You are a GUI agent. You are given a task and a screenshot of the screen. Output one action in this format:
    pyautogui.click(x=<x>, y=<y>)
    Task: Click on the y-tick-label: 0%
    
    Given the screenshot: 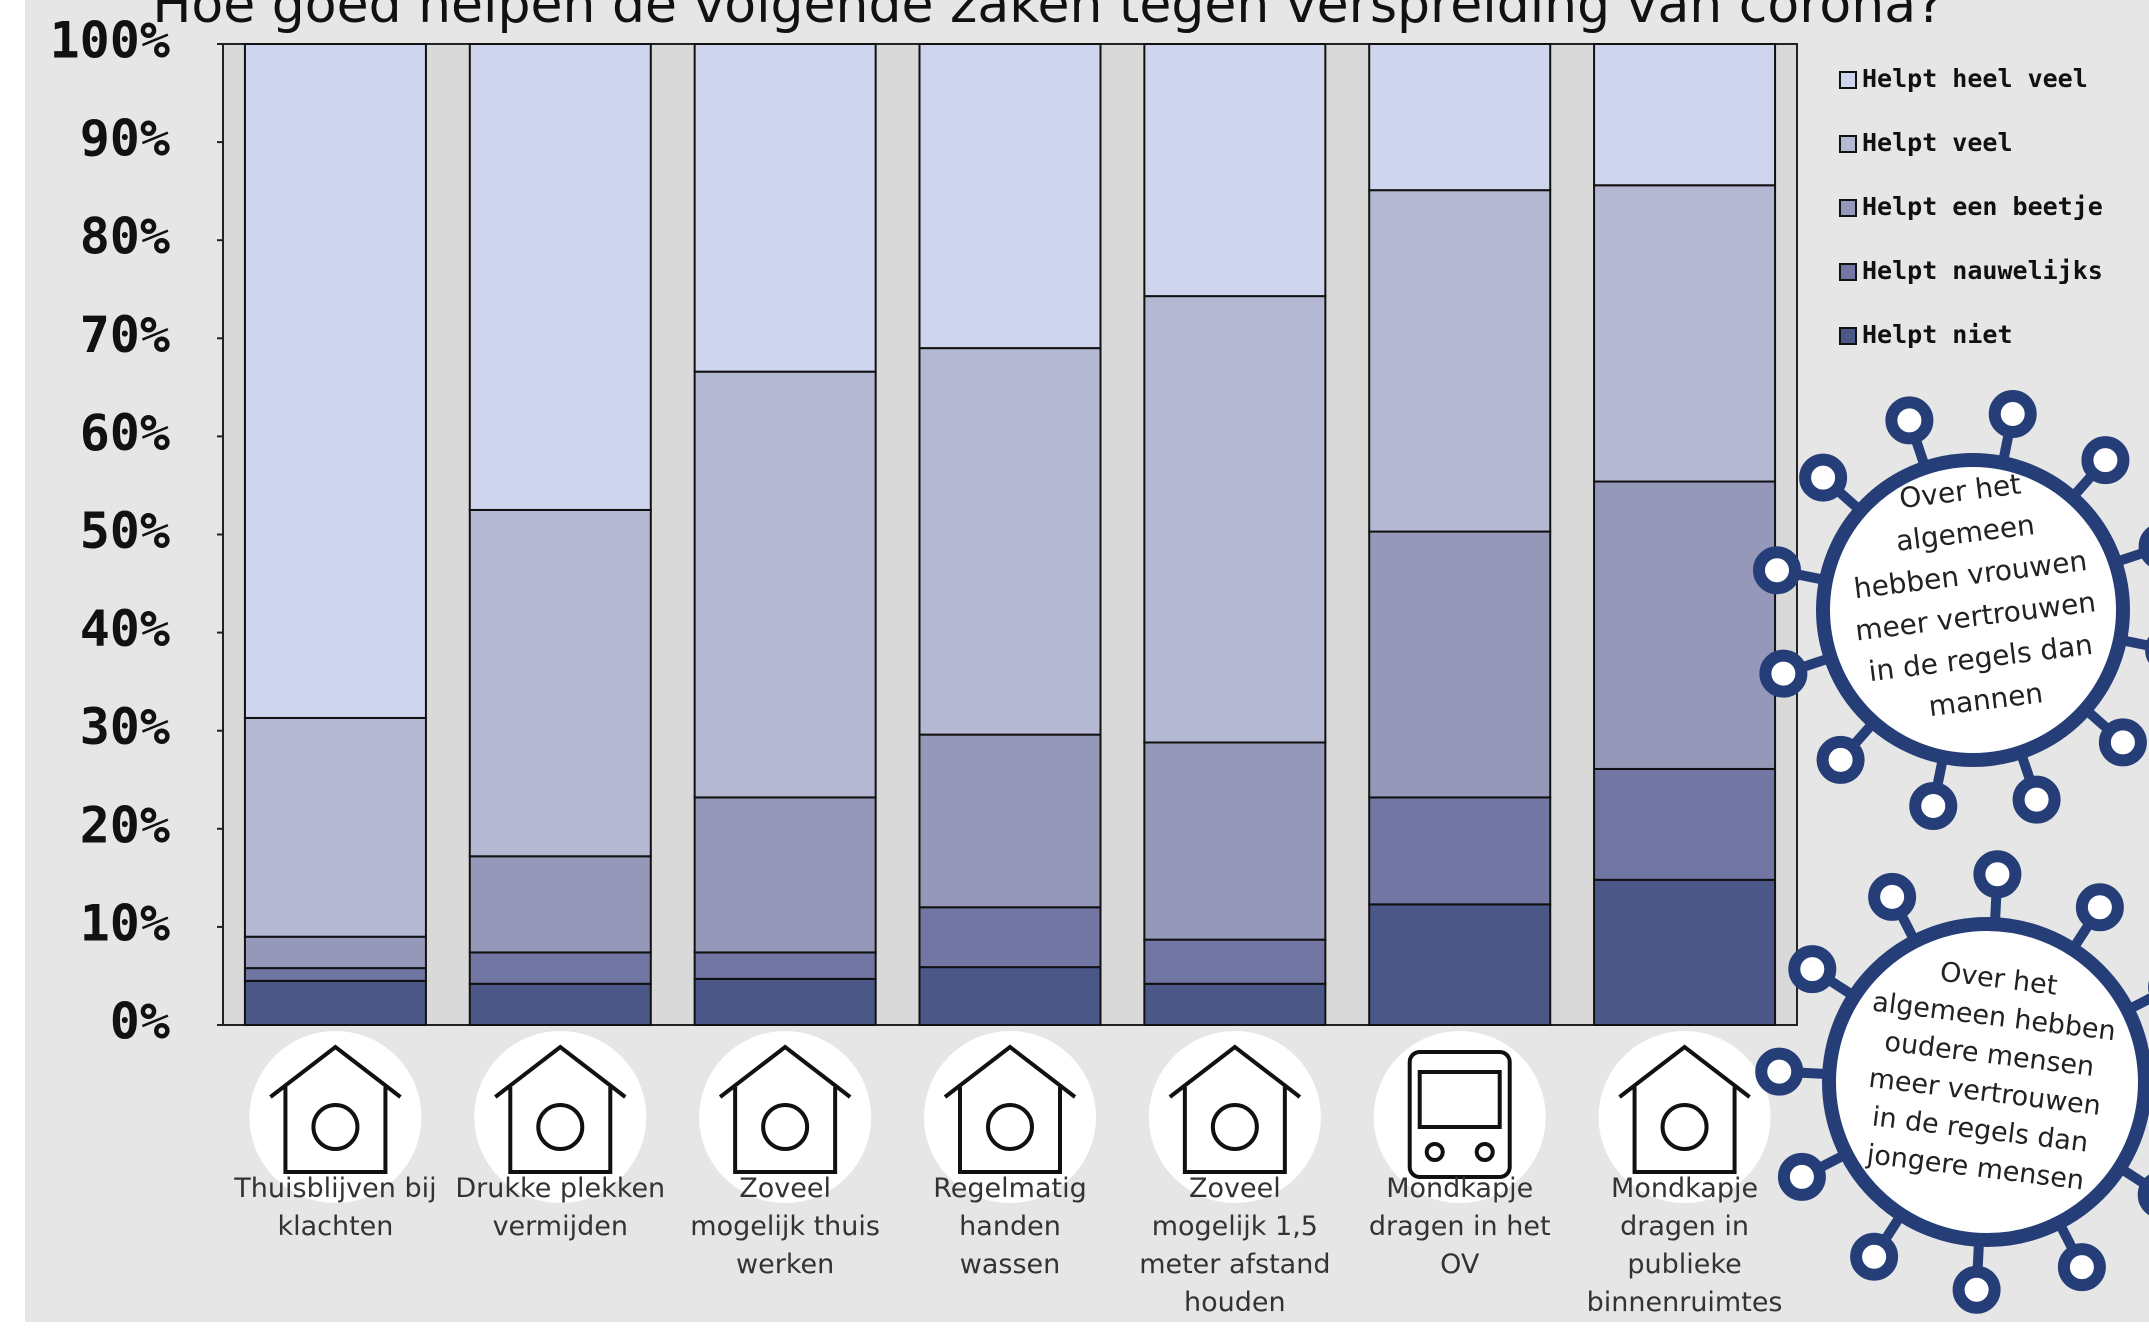 What is the action you would take?
    pyautogui.click(x=140, y=1022)
    